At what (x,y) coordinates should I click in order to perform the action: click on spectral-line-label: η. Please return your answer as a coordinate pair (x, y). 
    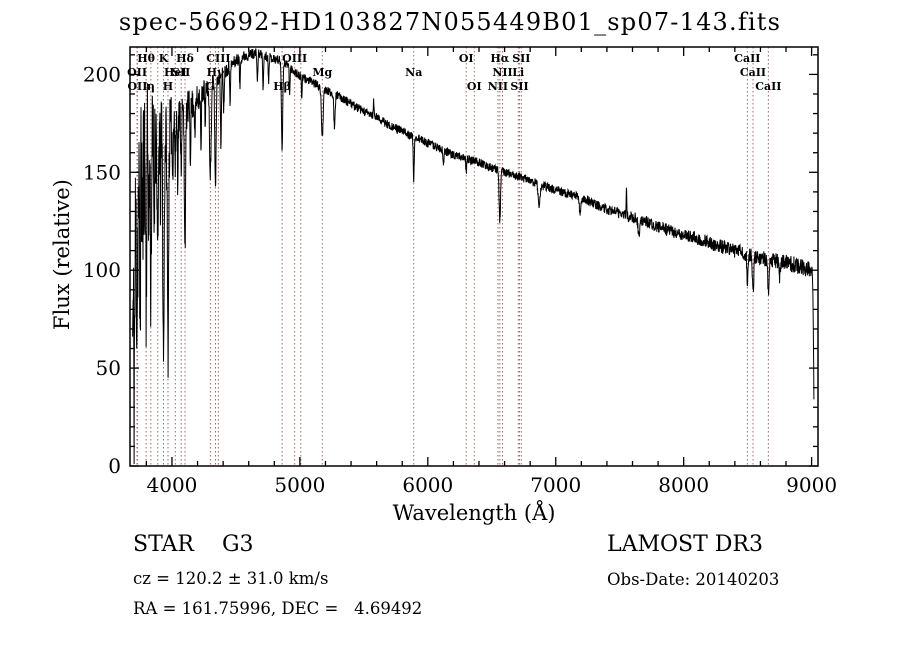
    Looking at the image, I should click on (151, 86).